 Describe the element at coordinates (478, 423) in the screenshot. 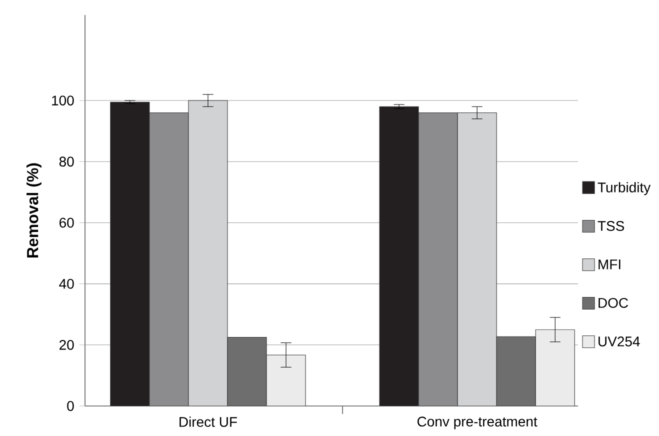

I see `x-tick-label: Conv pre-treatment` at that location.